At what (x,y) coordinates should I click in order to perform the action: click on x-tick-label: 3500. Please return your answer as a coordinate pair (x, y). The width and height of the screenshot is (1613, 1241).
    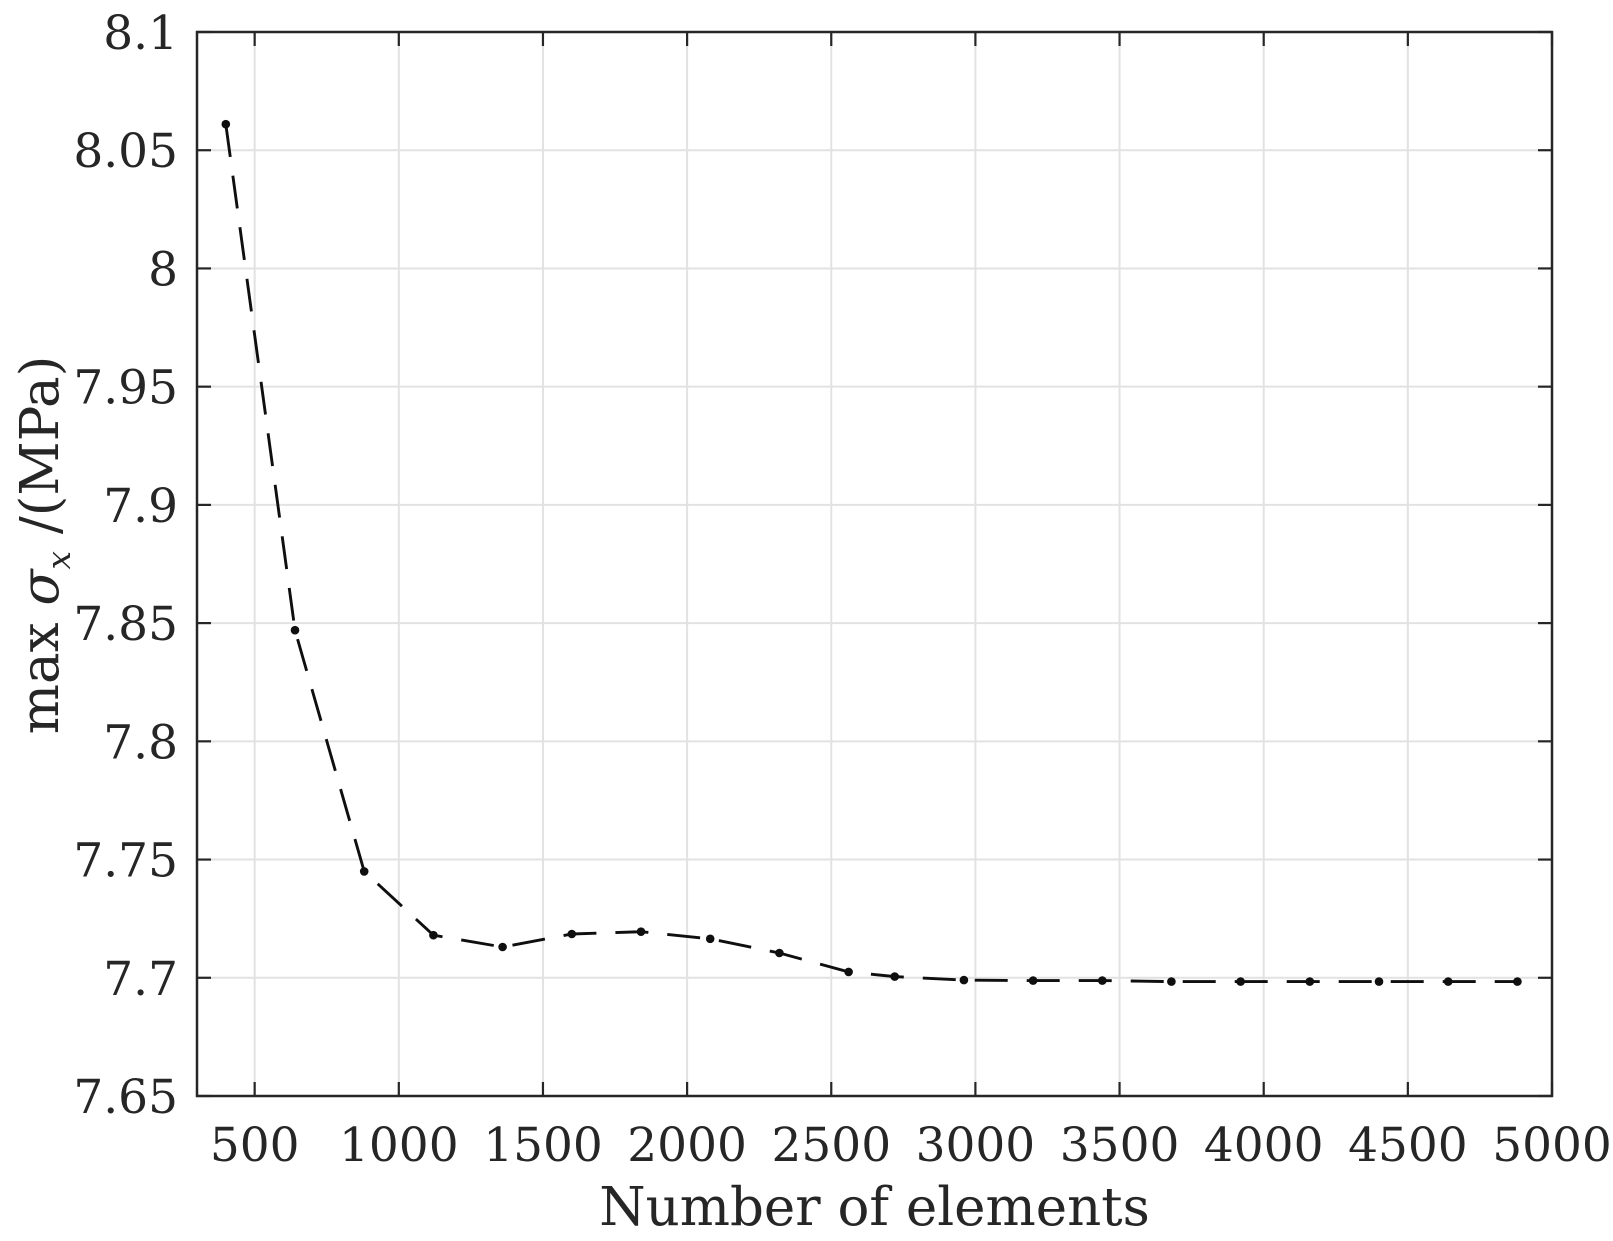
    Looking at the image, I should click on (1120, 1145).